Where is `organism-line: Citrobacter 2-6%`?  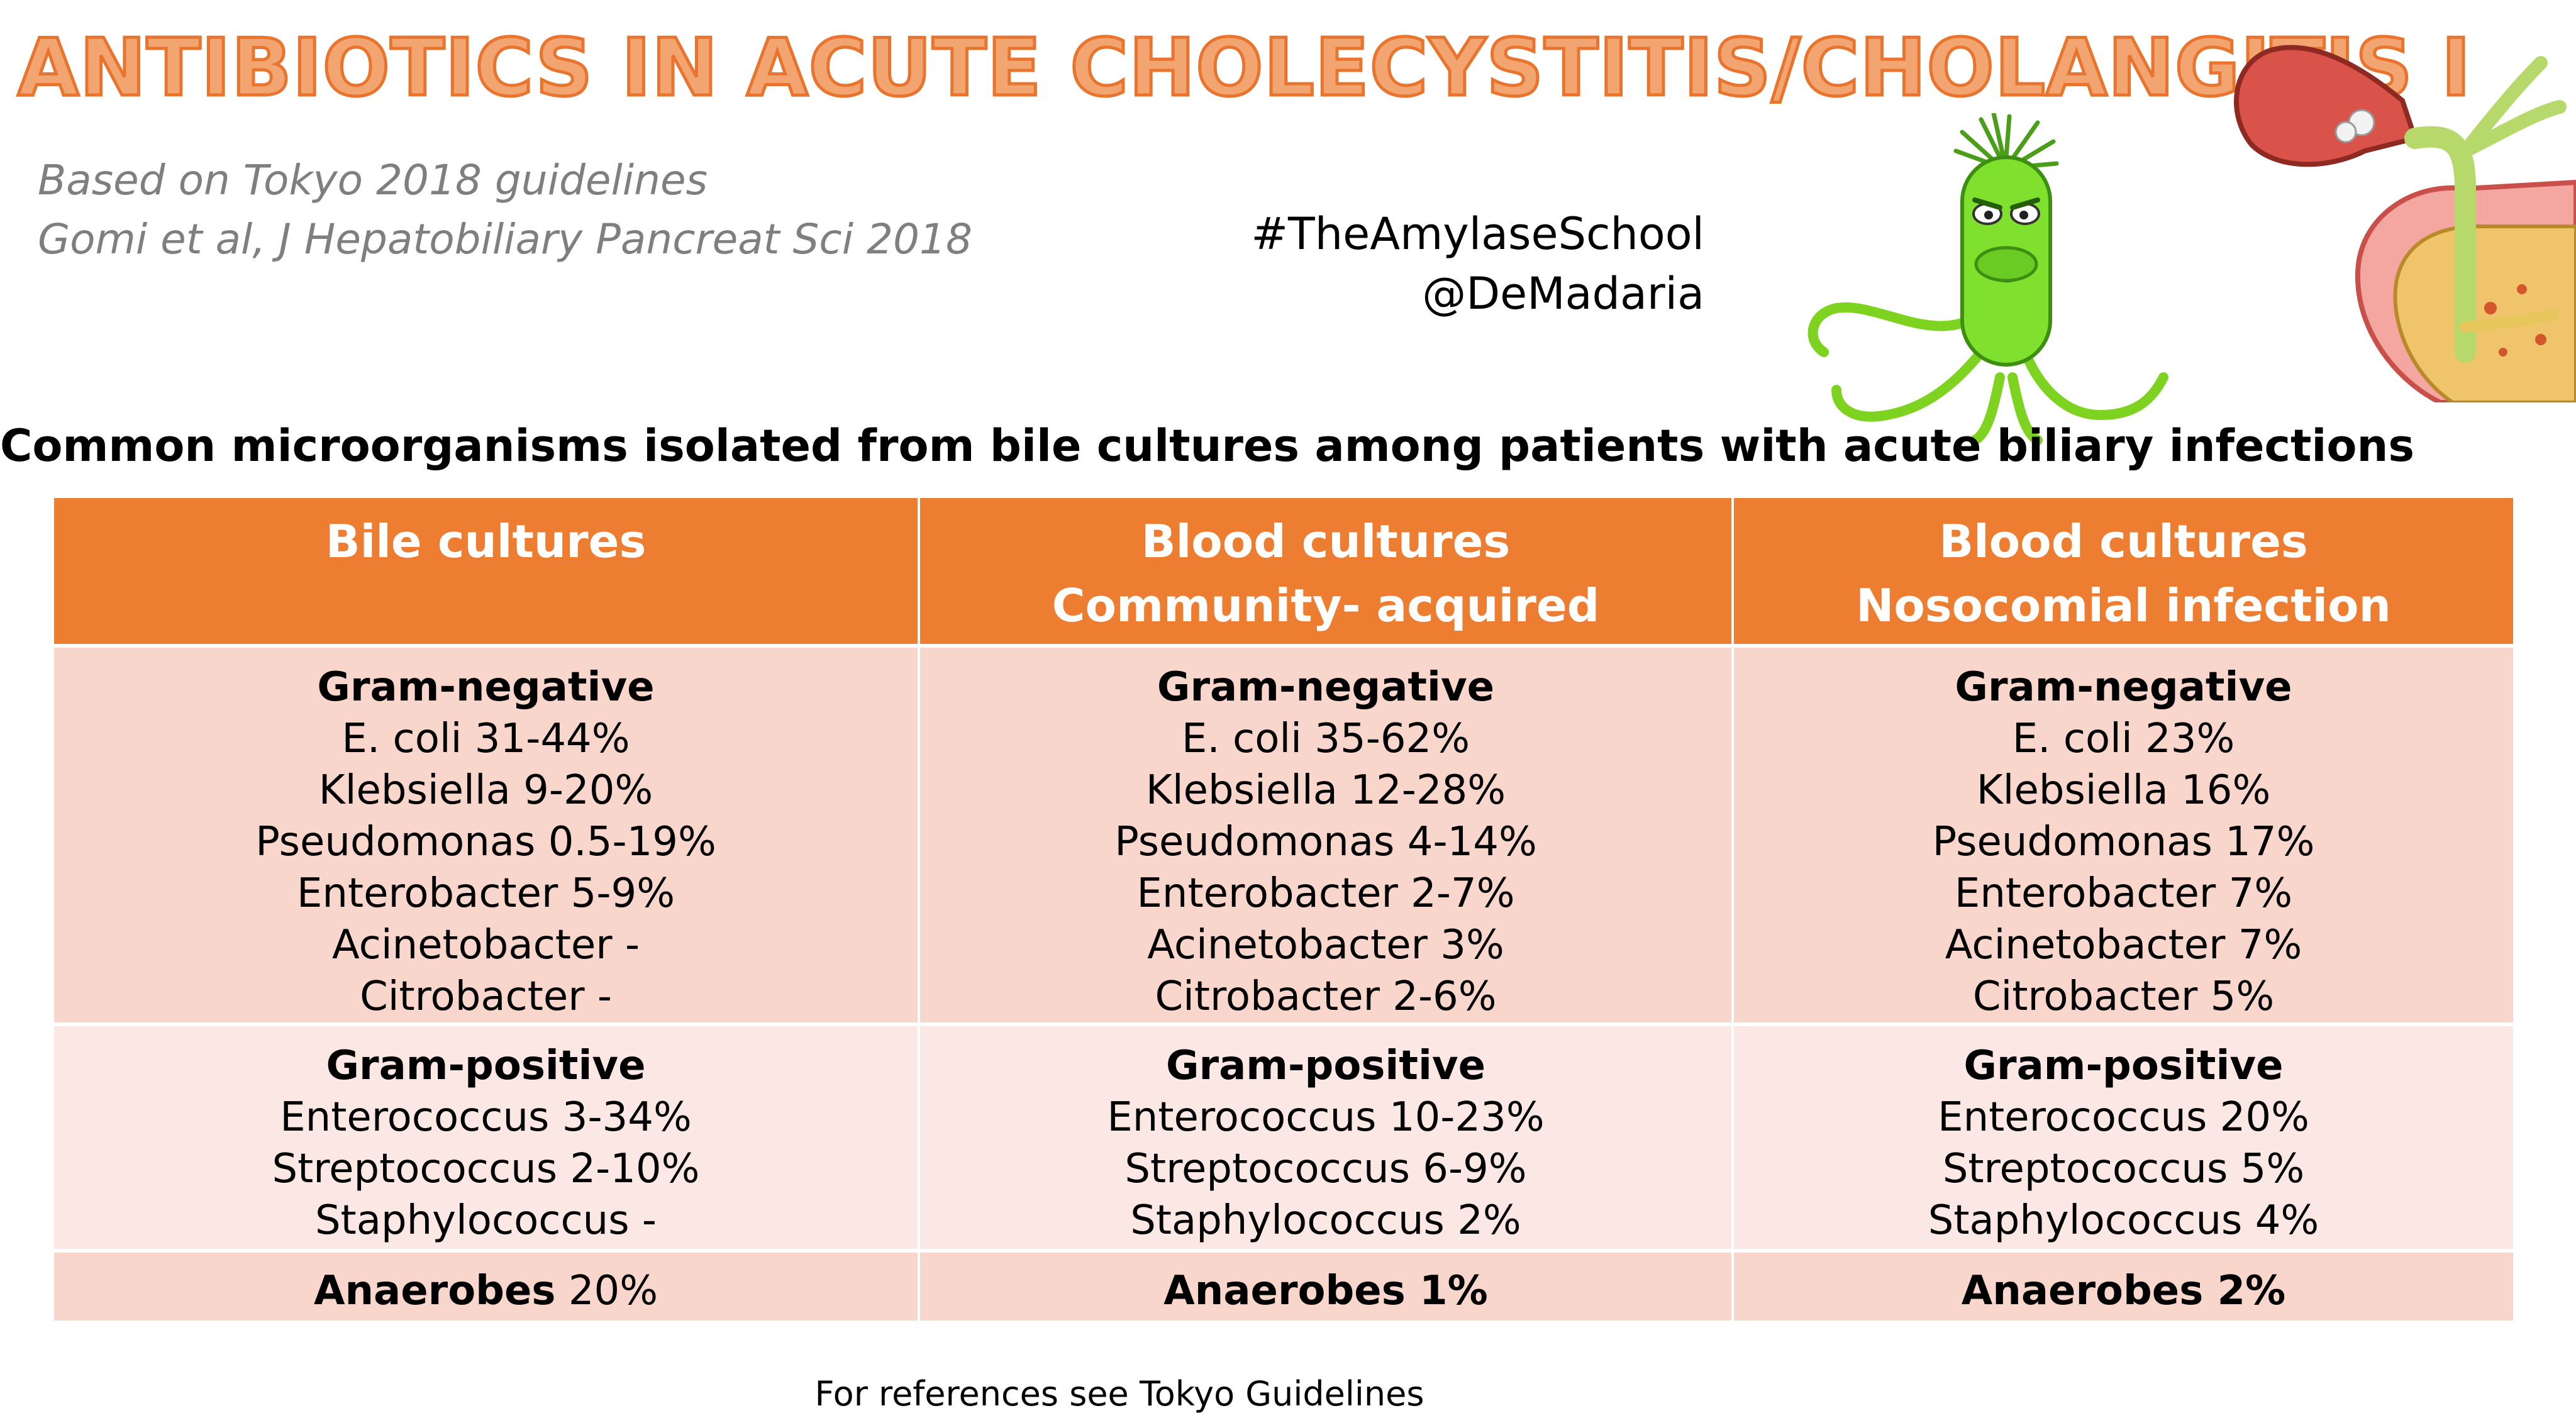 organism-line: Citrobacter 2-6% is located at coordinates (1326, 996).